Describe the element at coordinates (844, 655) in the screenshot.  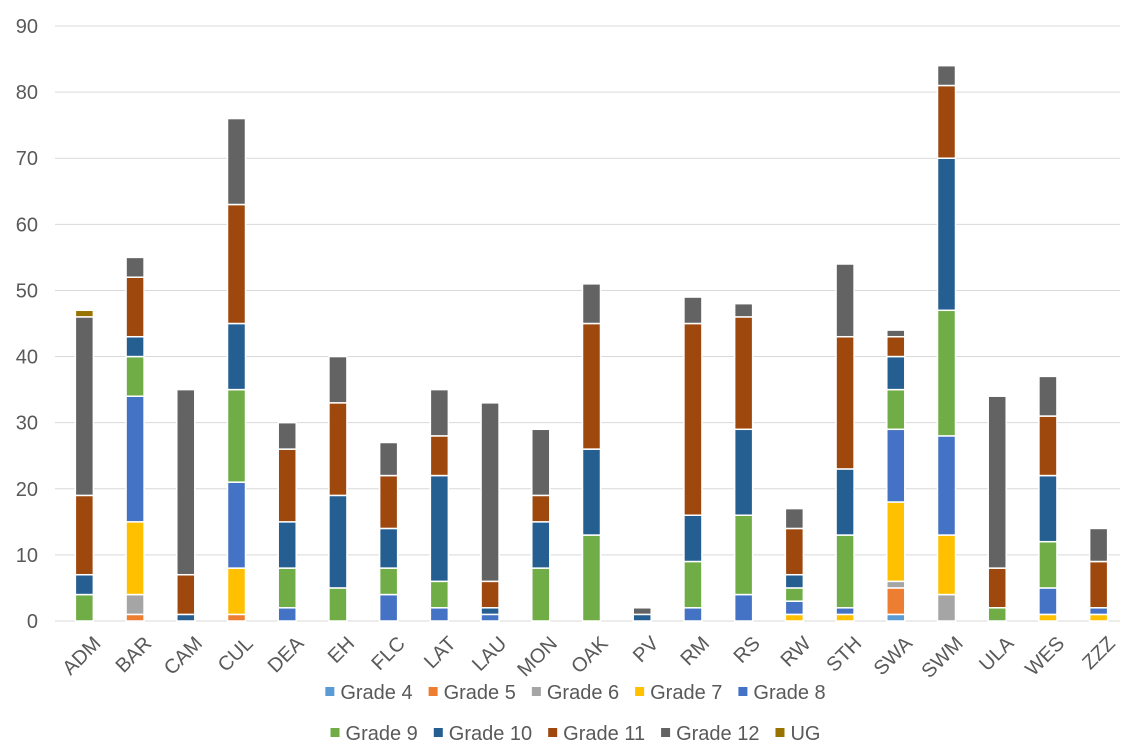
I see `x-tick-label: STH` at that location.